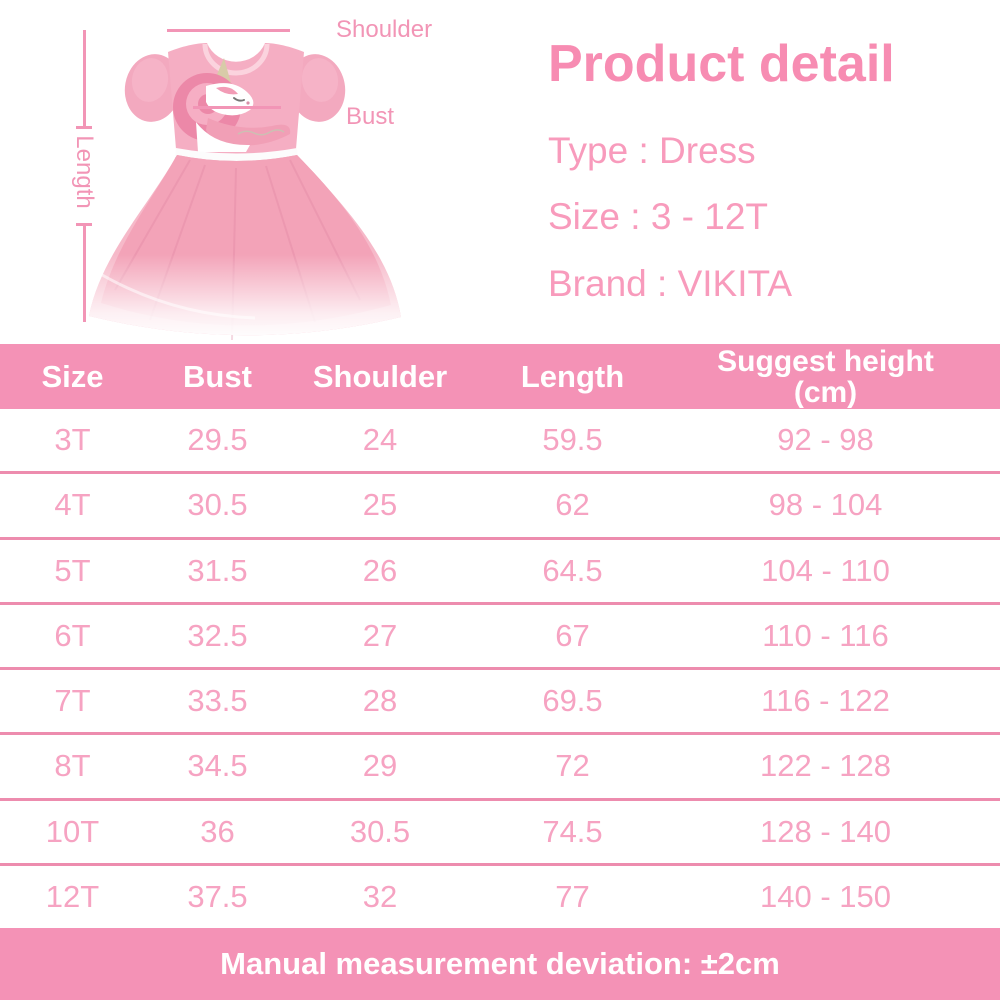 The height and width of the screenshot is (1000, 1000). Describe the element at coordinates (217, 831) in the screenshot. I see `table-cell: 36` at that location.